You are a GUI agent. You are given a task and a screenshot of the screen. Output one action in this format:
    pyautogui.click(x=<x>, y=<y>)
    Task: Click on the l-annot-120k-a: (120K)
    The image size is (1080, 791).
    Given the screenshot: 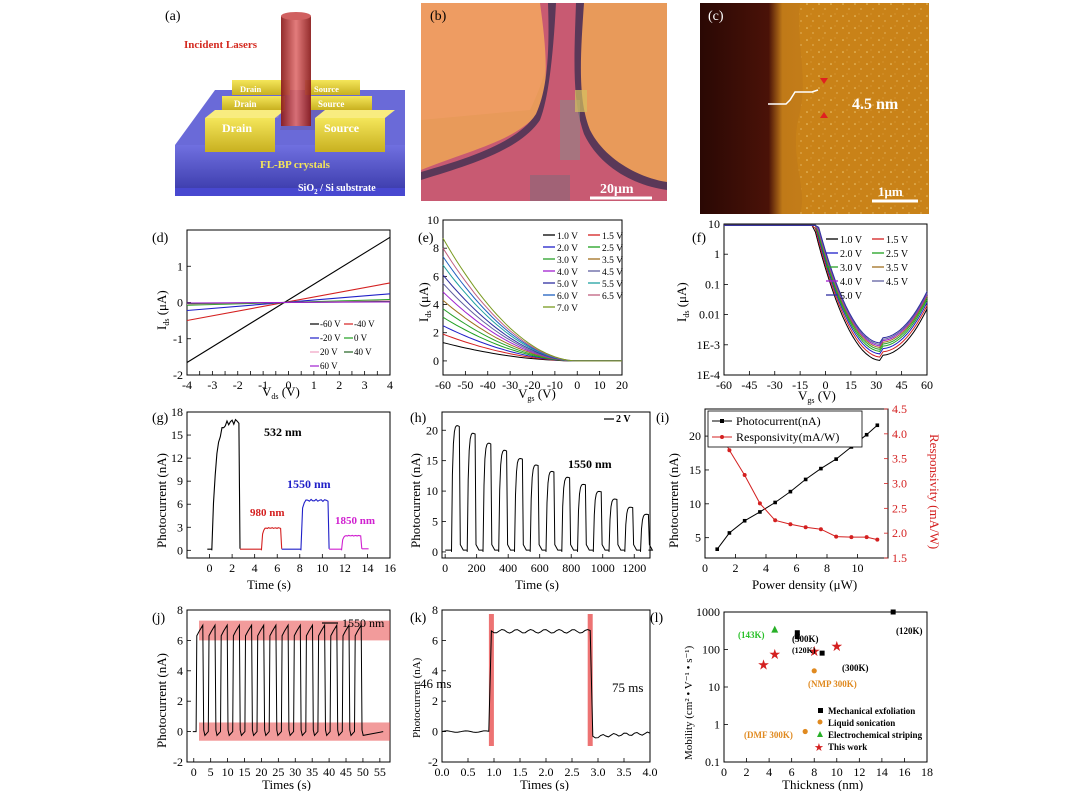 What is the action you would take?
    pyautogui.click(x=804, y=650)
    